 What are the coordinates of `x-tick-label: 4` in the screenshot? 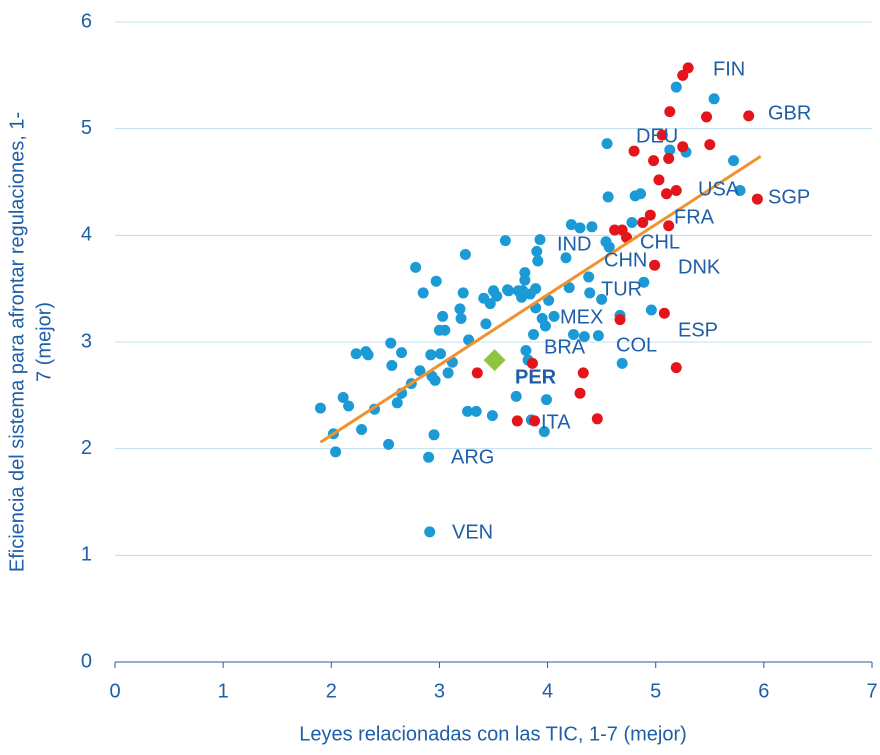 It's located at (547, 691).